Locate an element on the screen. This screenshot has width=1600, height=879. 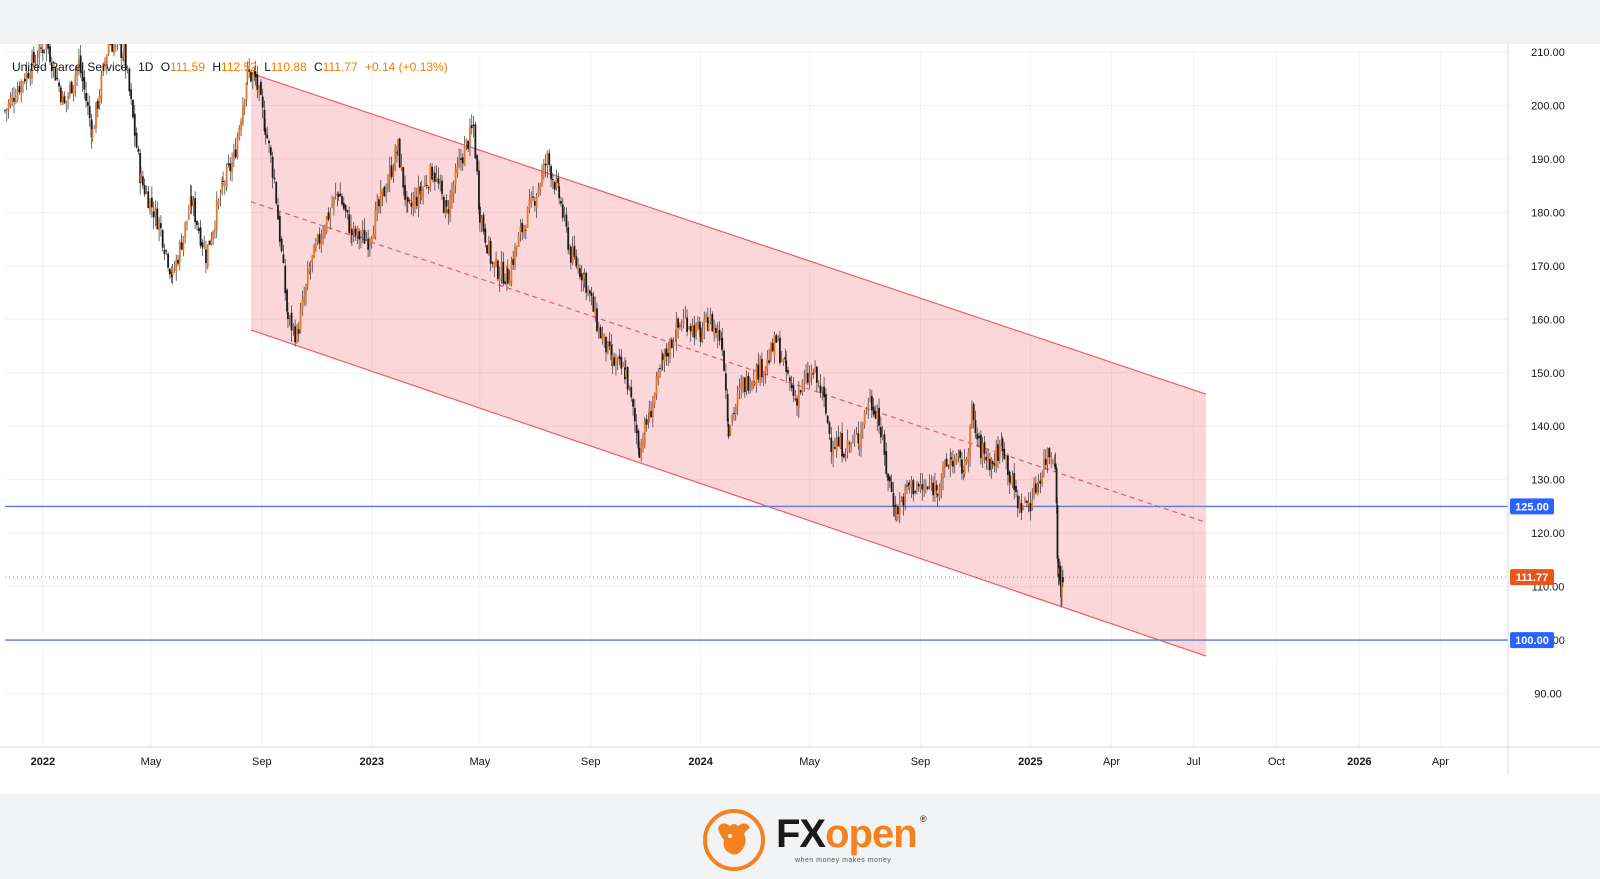
symbol-name: United Parcel Service is located at coordinates (70, 67).